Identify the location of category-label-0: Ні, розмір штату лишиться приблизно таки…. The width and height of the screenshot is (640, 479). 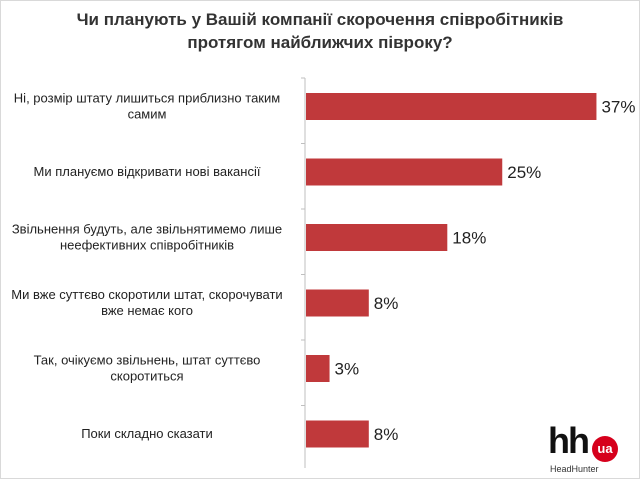
(147, 106).